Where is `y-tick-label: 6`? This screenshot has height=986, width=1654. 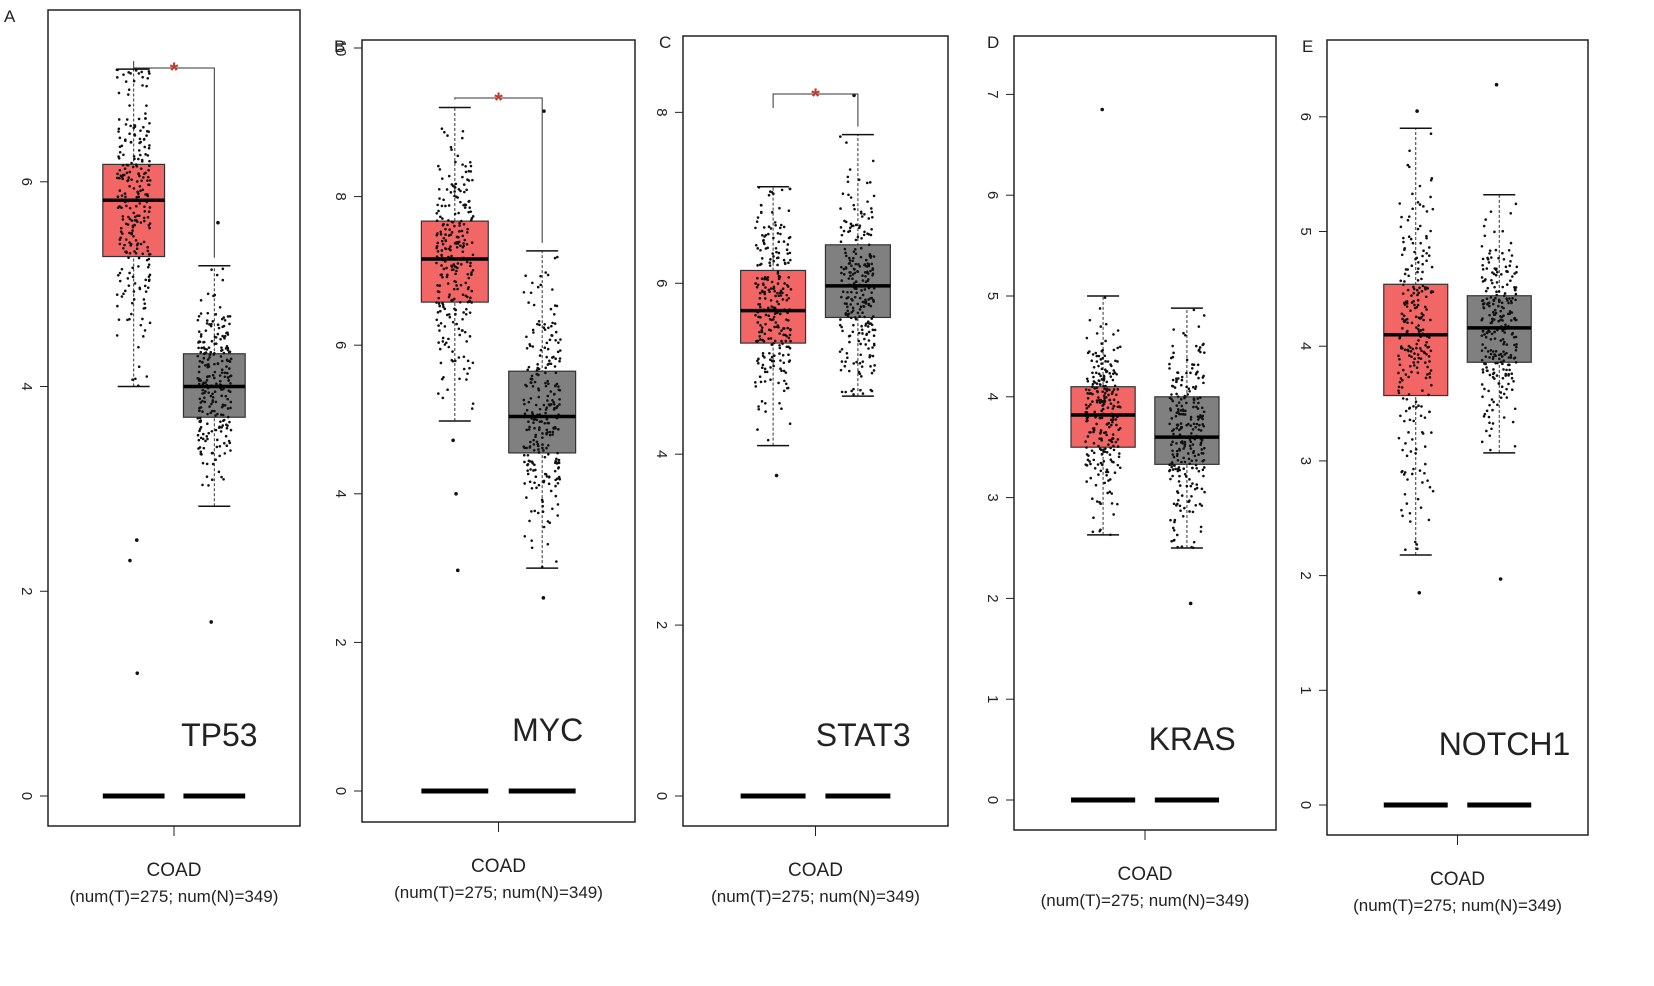 y-tick-label: 6 is located at coordinates (992, 195).